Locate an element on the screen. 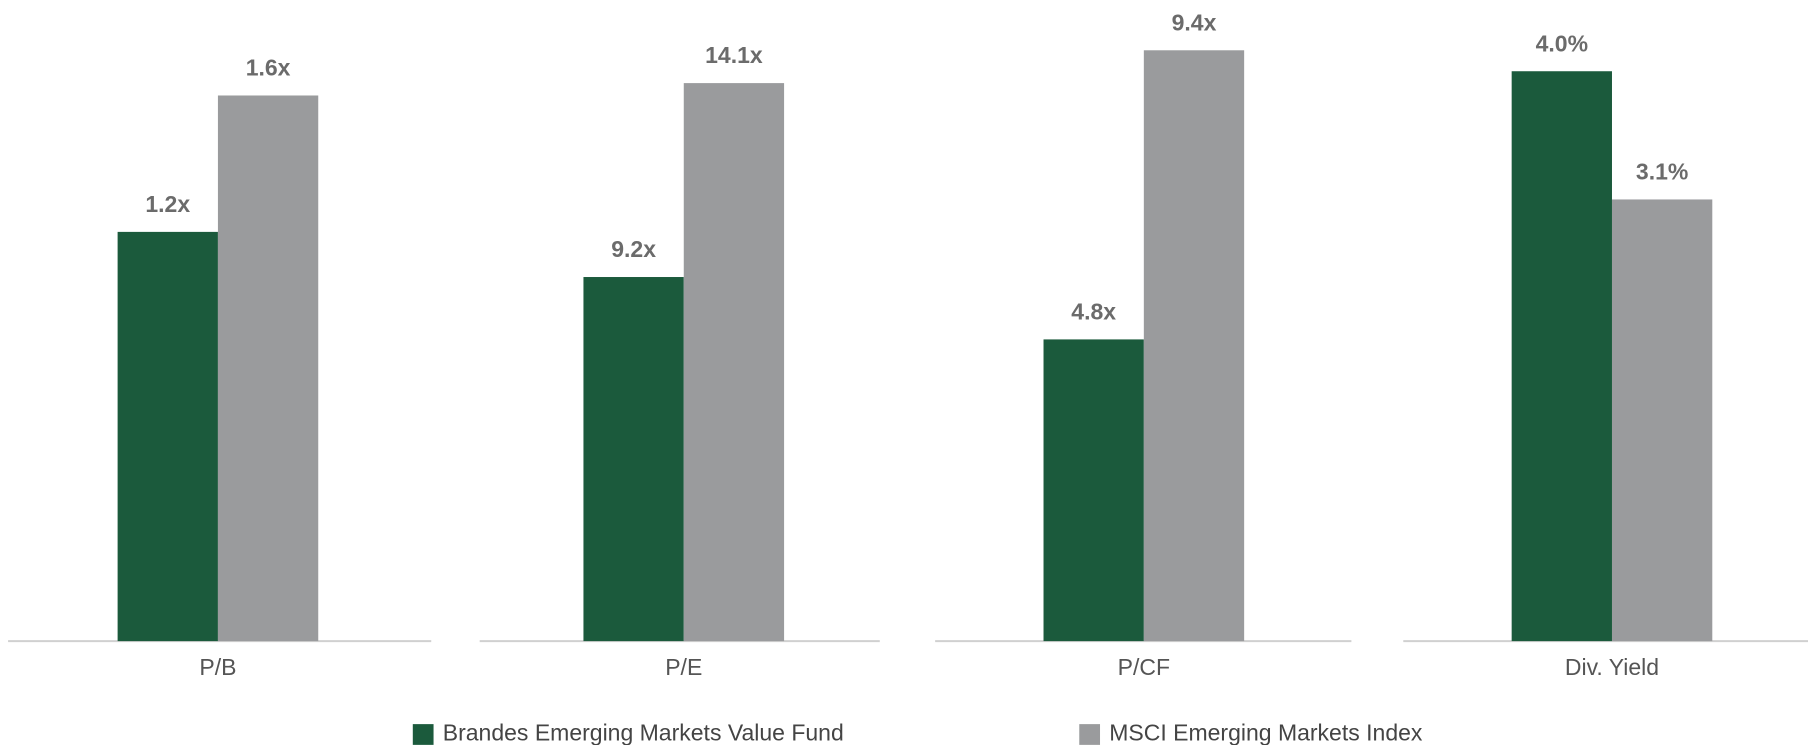 The height and width of the screenshot is (745, 1808). x-tick-label: Div. Yield is located at coordinates (1612, 667).